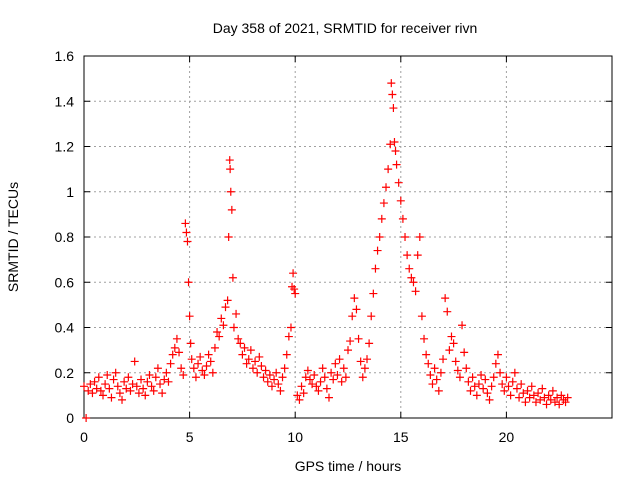  I want to click on y-tick-label: 1.4, so click(65, 101).